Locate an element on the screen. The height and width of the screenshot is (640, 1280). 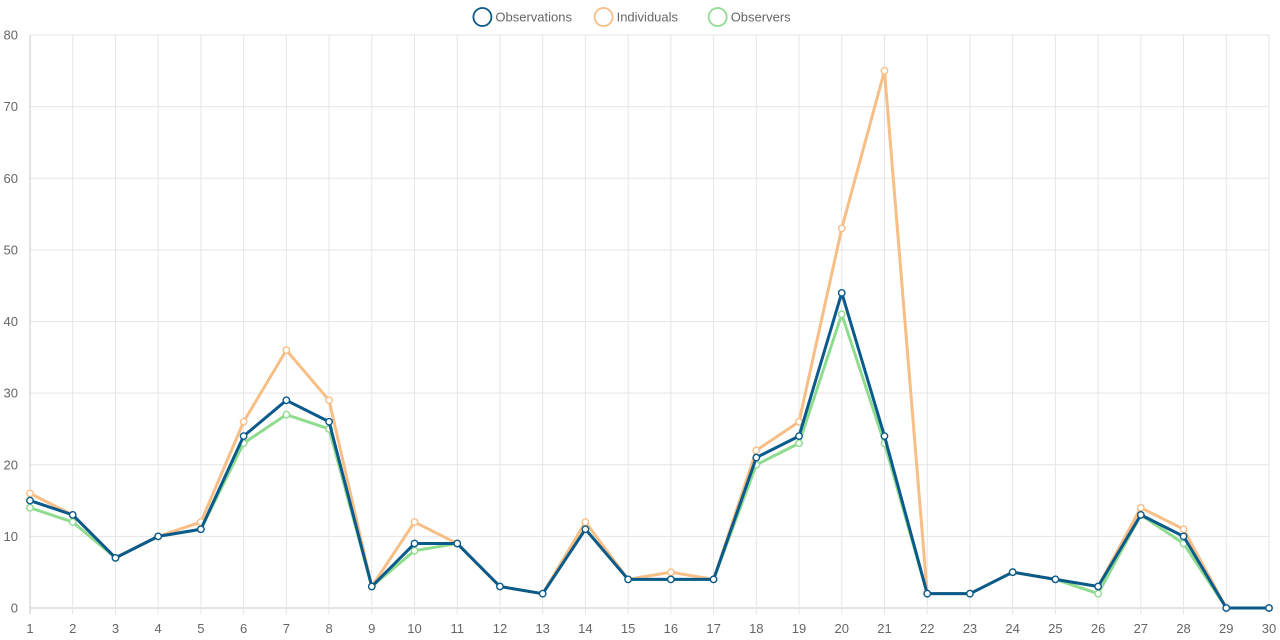
x-tick-label: 22 is located at coordinates (927, 628).